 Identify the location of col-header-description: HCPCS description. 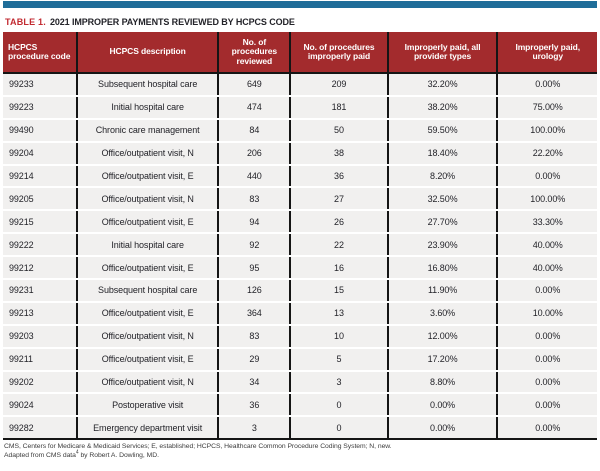
(147, 53).